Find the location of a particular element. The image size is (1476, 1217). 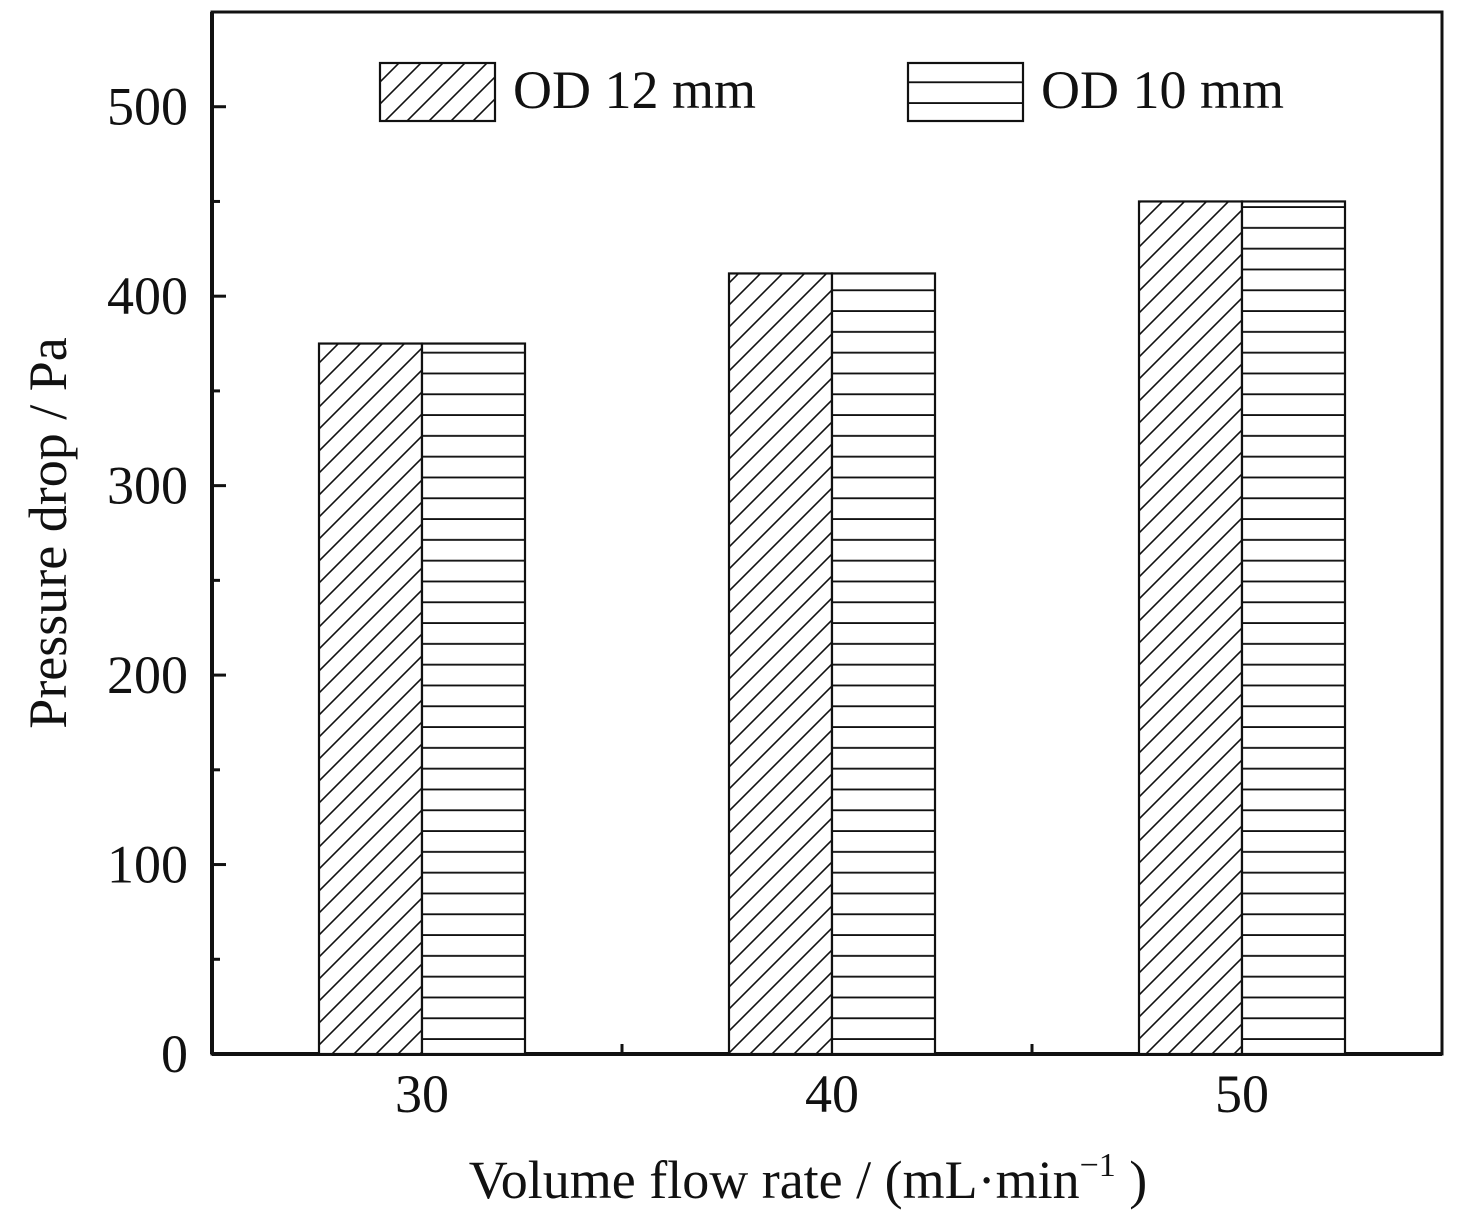

x-axis-title: Volume flow rate / (mL·min−1 ) is located at coordinates (808, 1178).